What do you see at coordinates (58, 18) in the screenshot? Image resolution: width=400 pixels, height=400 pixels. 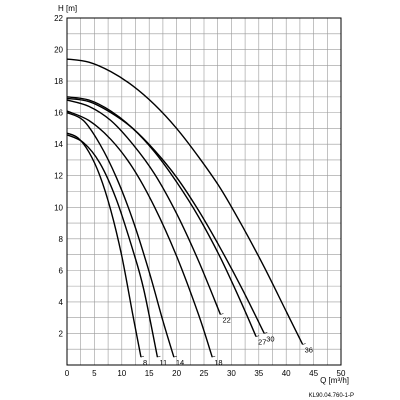 I see `y-tick-label: 22` at bounding box center [58, 18].